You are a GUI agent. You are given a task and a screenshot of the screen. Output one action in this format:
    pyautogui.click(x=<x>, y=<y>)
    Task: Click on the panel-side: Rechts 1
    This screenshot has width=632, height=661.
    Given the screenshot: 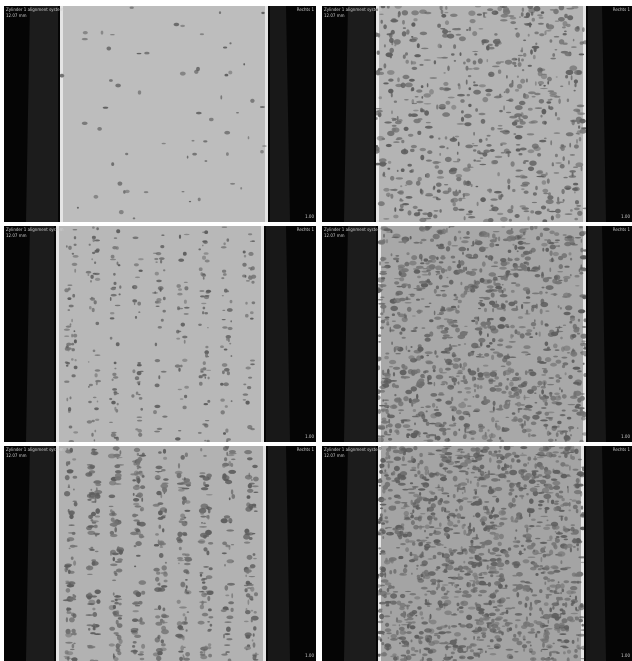 What is the action you would take?
    pyautogui.click(x=306, y=229)
    